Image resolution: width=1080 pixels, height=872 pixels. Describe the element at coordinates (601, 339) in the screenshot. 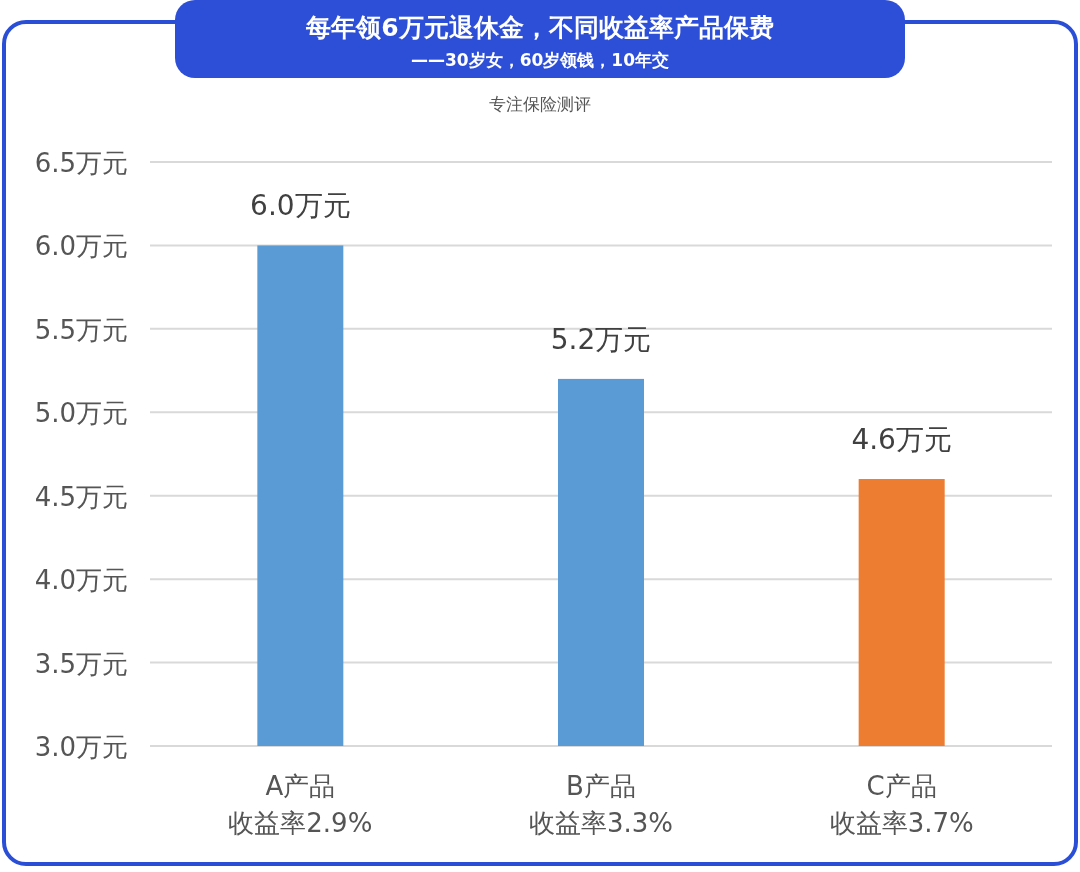

I see `data-label: 5.2万元` at that location.